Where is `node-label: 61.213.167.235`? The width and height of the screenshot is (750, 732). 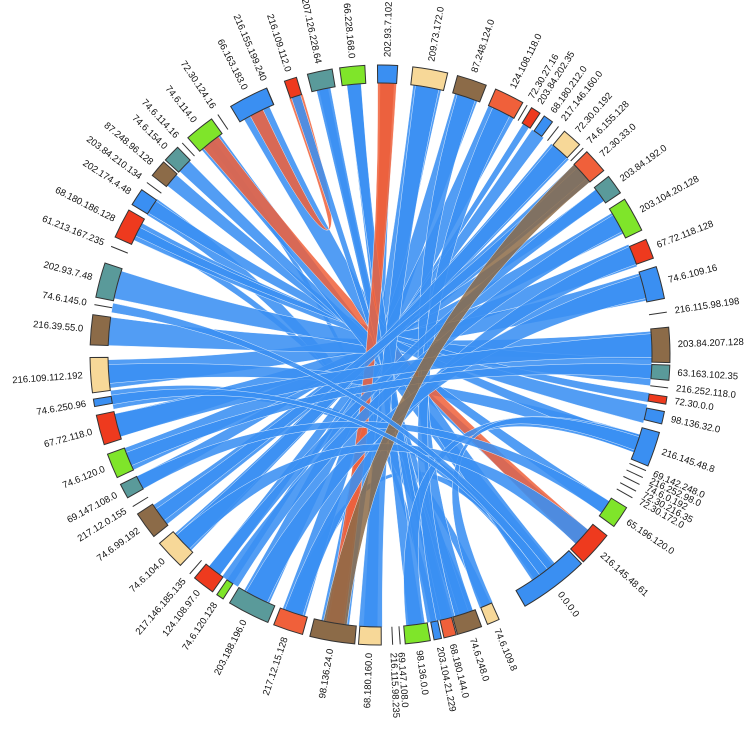 node-label: 61.213.167.235 is located at coordinates (72, 231).